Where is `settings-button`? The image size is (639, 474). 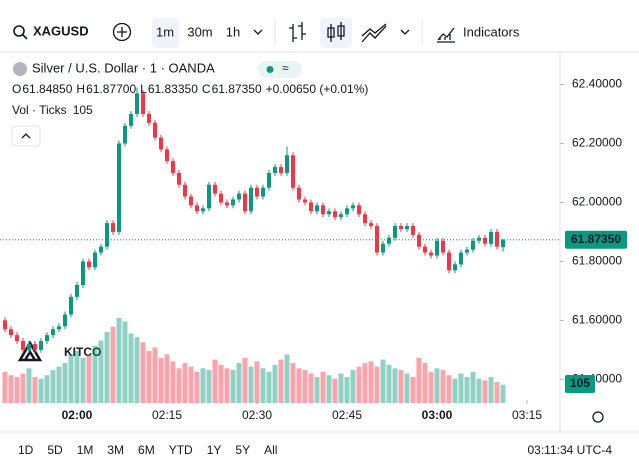 settings-button is located at coordinates (598, 417).